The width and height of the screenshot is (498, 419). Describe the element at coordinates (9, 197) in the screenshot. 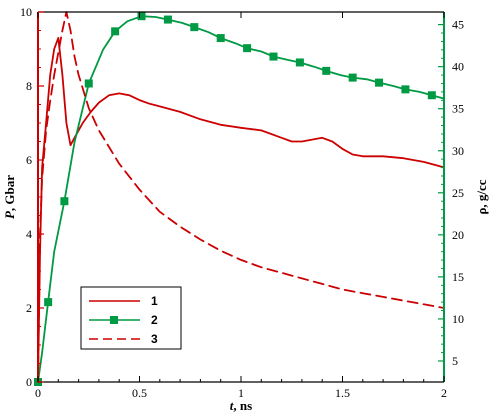

I see `y-axis-label-left: P, Gbar` at that location.